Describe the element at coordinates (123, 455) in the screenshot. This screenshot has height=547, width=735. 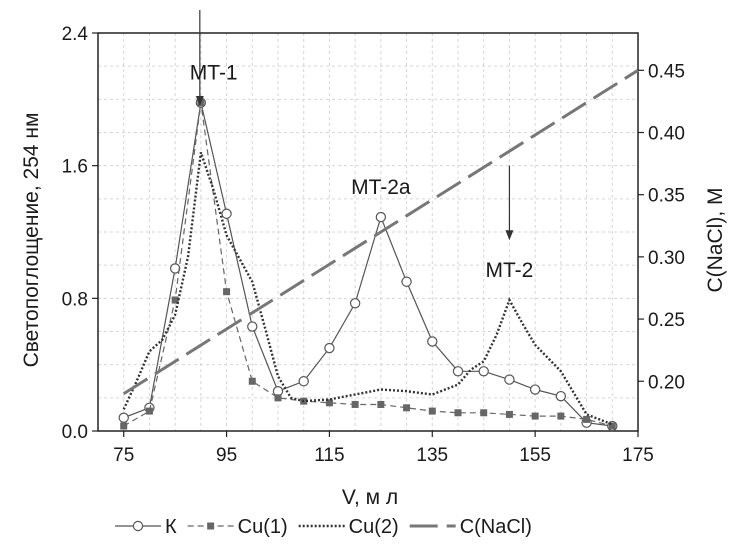
I see `x-tick-label: 75` at that location.